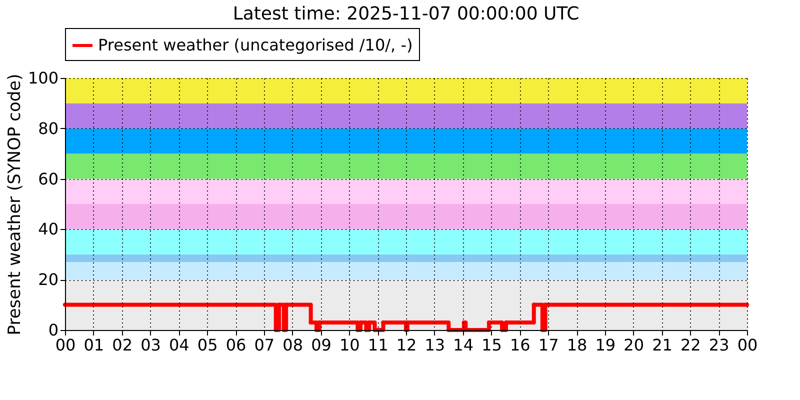 This screenshot has width=800, height=400. What do you see at coordinates (150, 345) in the screenshot?
I see `x-tick-label: 03` at bounding box center [150, 345].